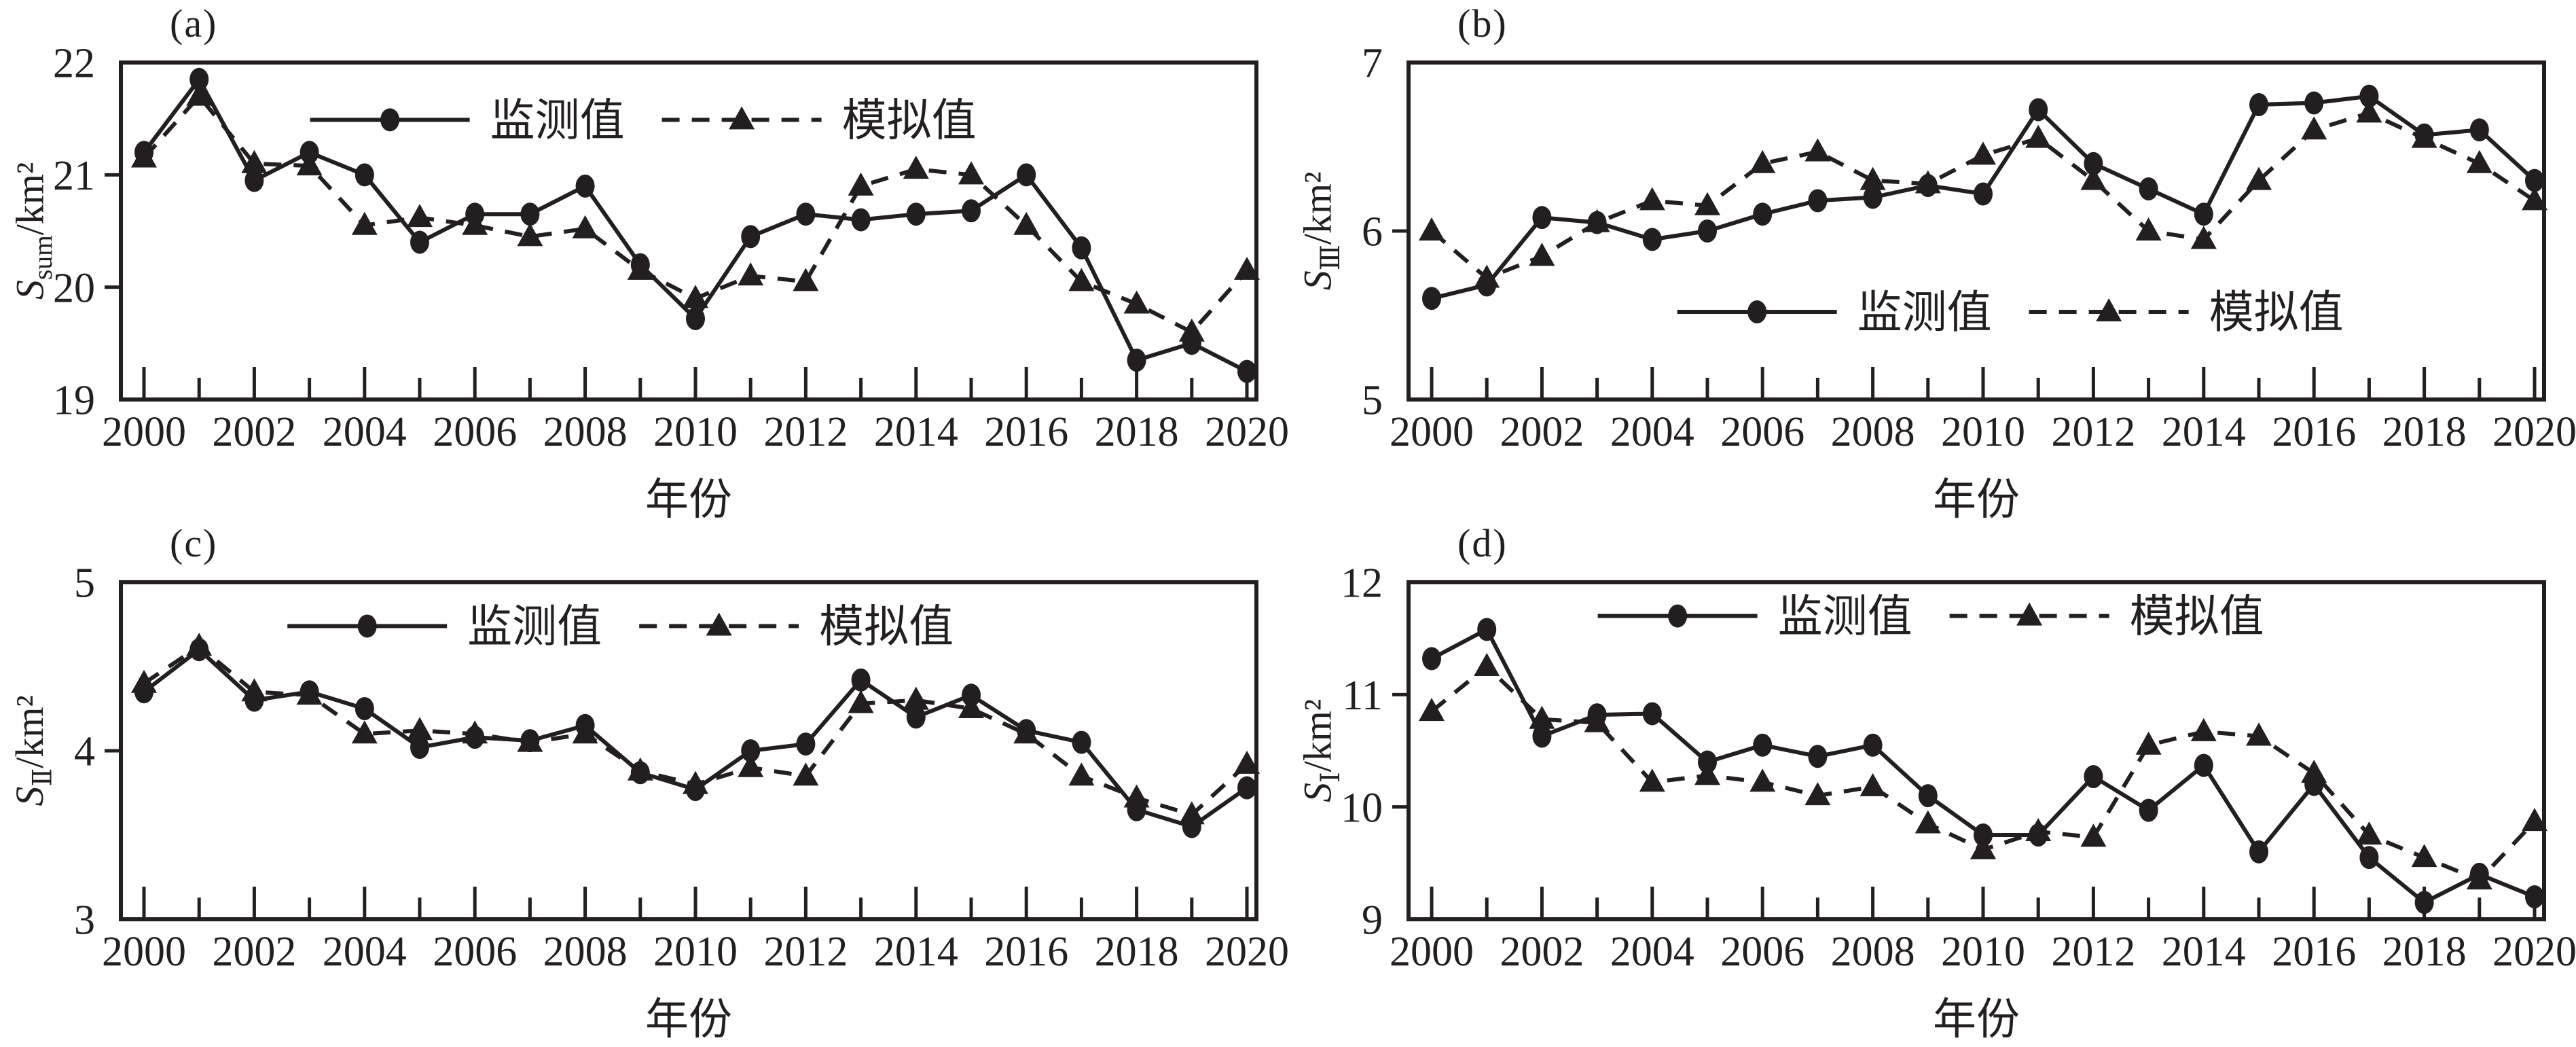 The height and width of the screenshot is (1047, 2576). Describe the element at coordinates (1372, 64) in the screenshot. I see `y-tick-label: 7` at that location.